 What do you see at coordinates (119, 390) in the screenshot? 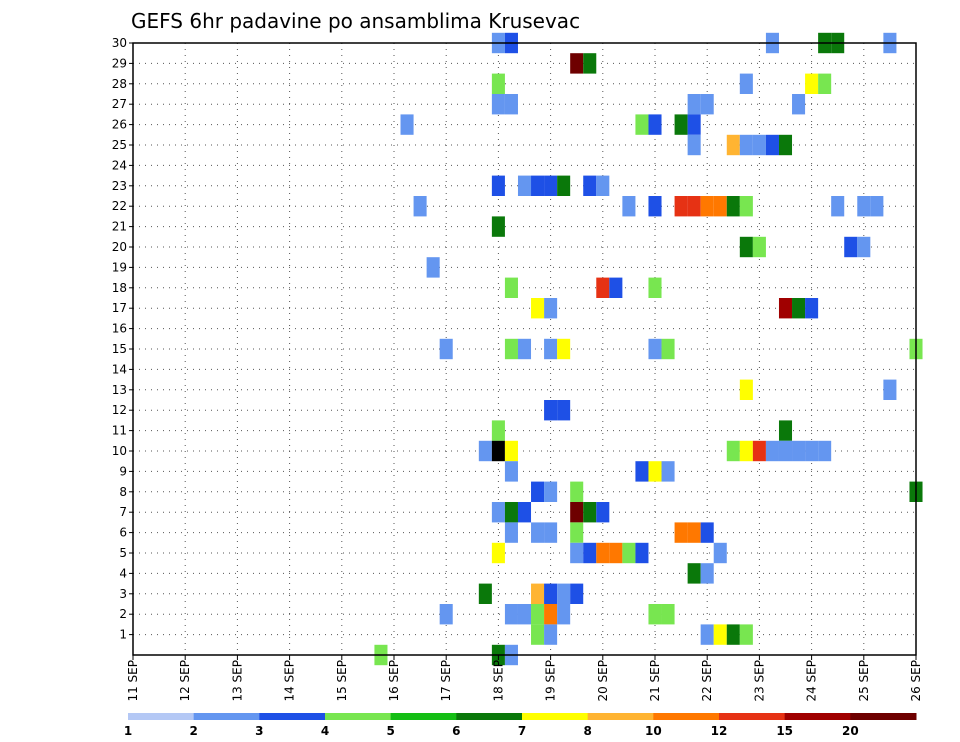
I see `y-tick-label: 13` at bounding box center [119, 390].